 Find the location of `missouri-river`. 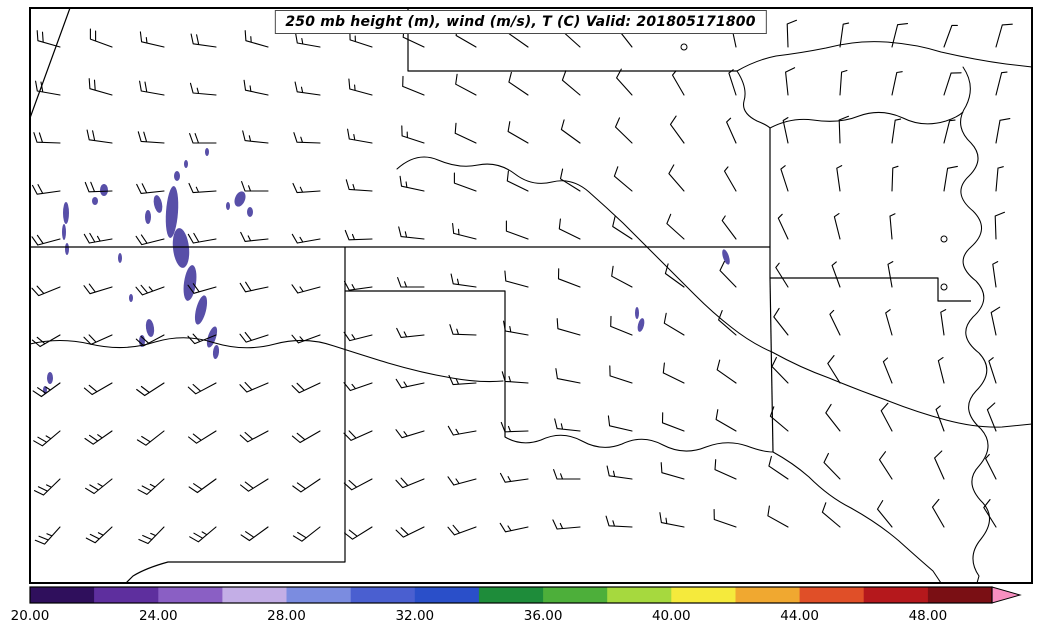

missouri-river is located at coordinates (850, 99).